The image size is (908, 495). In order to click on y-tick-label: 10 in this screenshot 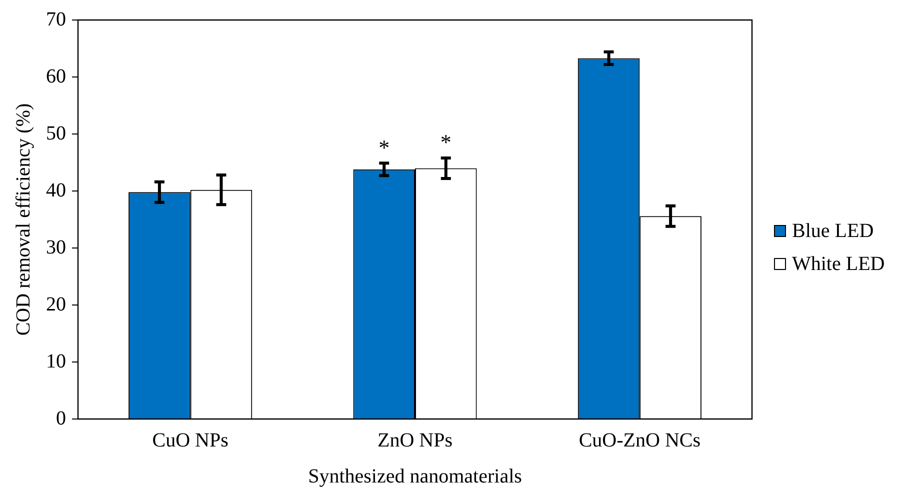, I will do `click(56, 361)`.